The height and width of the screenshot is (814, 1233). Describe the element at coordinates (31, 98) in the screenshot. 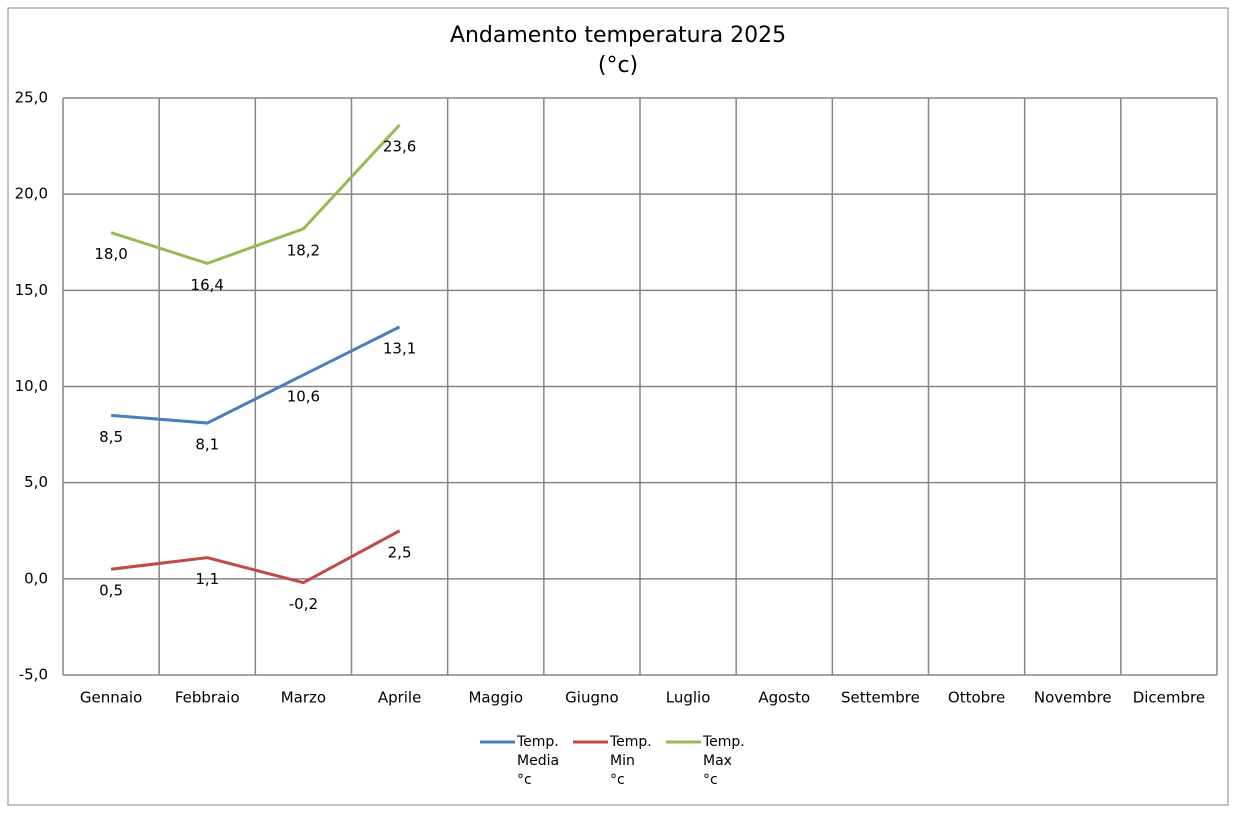

I see `y-tick-label: 25,0` at that location.